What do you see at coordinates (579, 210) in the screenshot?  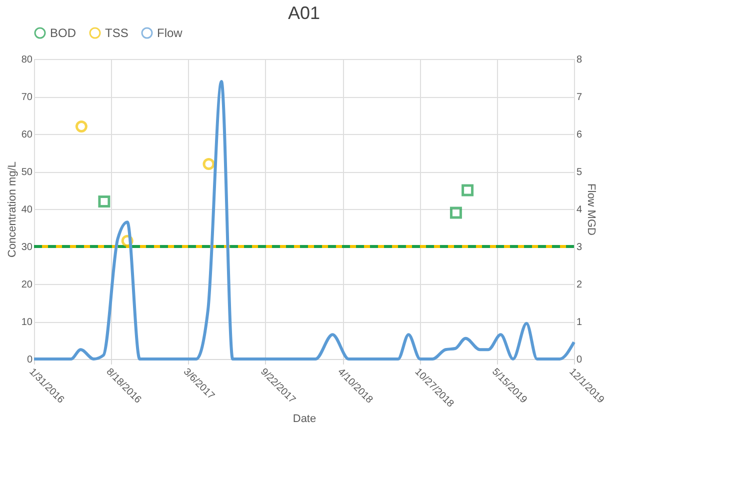 I see `y2-tick-label: 4` at bounding box center [579, 210].